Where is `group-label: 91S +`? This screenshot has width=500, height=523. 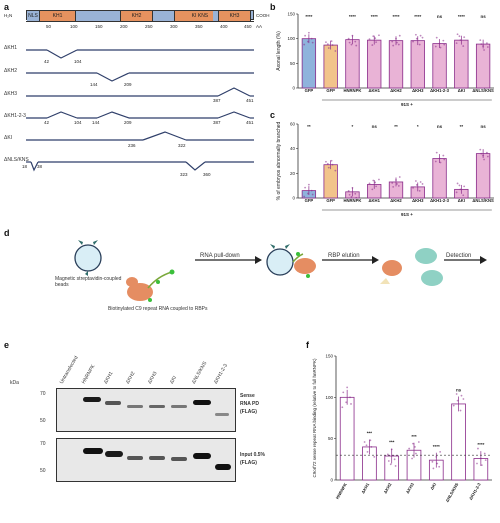 group-label: 91S + is located at coordinates (407, 214).